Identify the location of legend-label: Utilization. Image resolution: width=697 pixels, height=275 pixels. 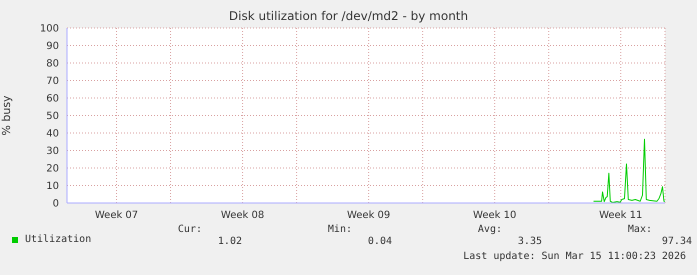
(58, 239).